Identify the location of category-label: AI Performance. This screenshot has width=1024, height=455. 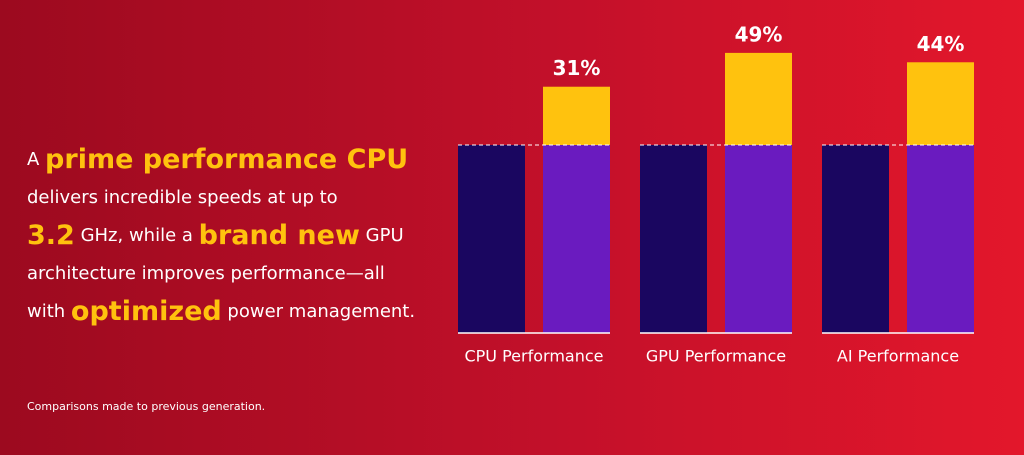
(898, 356).